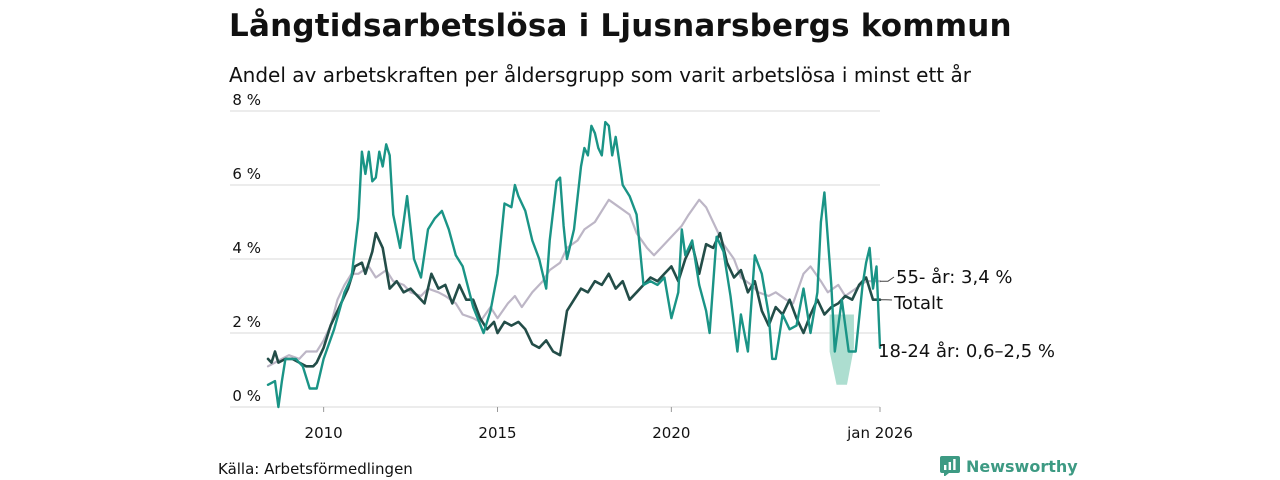  I want to click on series-total-line, so click(574, 299).